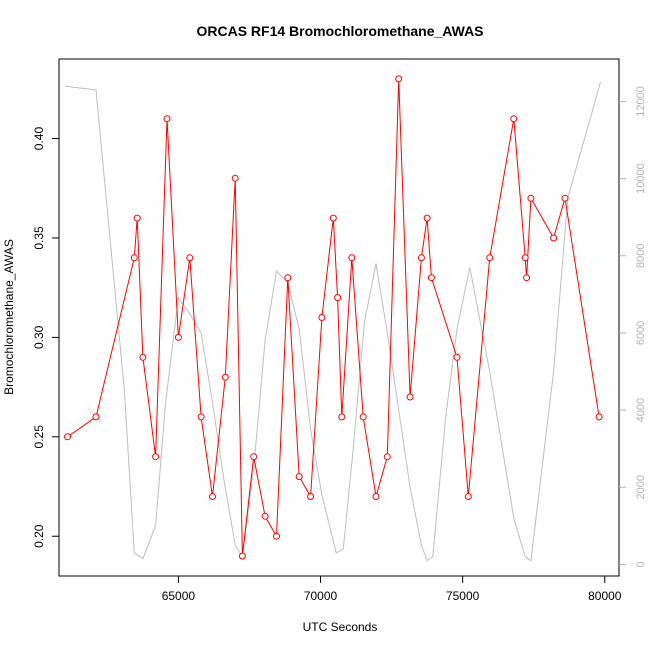  What do you see at coordinates (633, 326) in the screenshot?
I see `secondary-y-axis: 0 2000 4000 6000 8000 10000 12000` at bounding box center [633, 326].